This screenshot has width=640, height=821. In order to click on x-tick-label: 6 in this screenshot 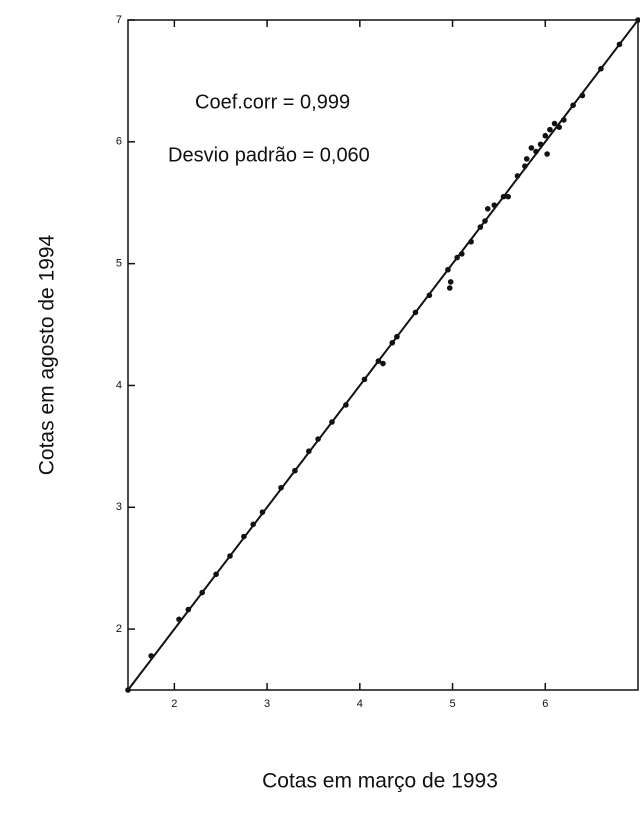, I will do `click(545, 704)`.